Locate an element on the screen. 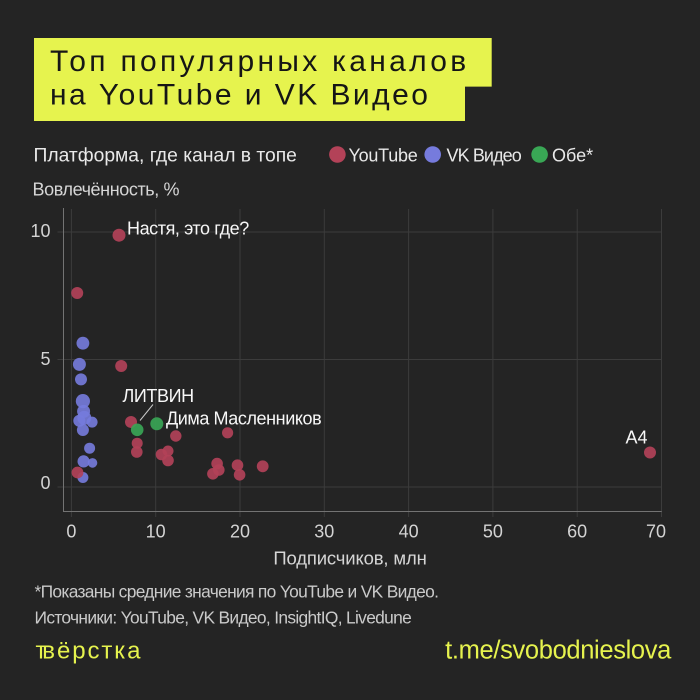  svg-text: 50 is located at coordinates (493, 532).